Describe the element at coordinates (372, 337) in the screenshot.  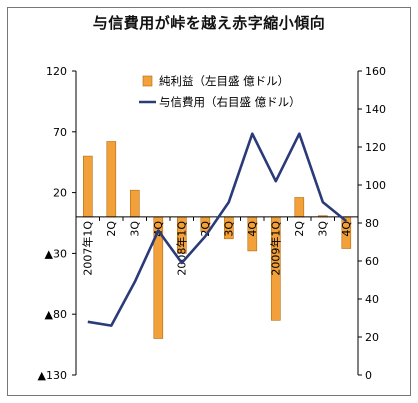
I see `right-tick-label-1: 20` at that location.